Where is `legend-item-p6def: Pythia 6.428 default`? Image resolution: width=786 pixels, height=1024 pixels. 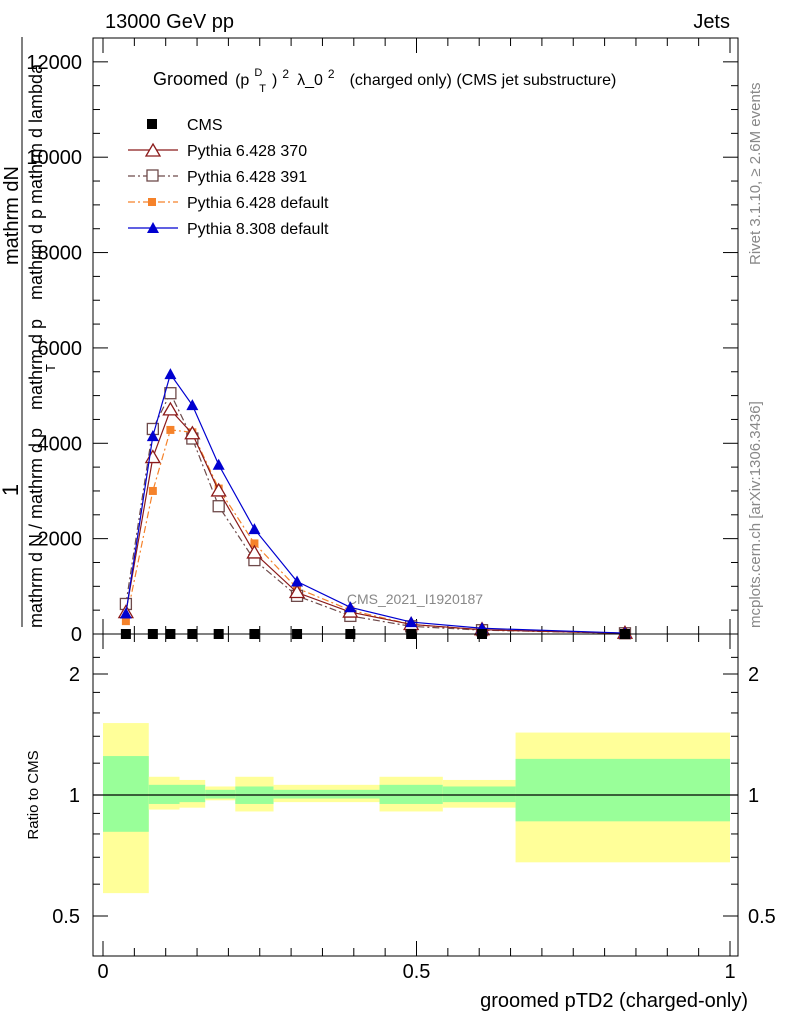
legend-item-p6def: Pythia 6.428 default is located at coordinates (228, 203).